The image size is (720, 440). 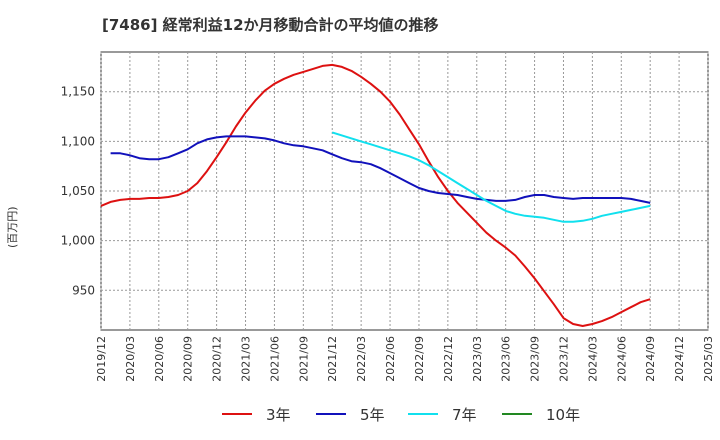 I want to click on x-tick-label: 2023/12, so click(x=563, y=359).